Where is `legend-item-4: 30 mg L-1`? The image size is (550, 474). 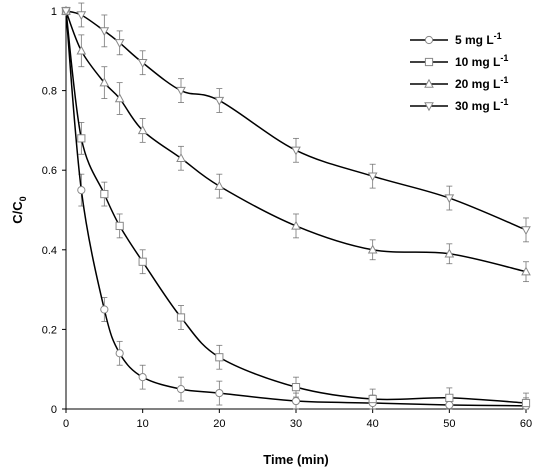 legend-item-4: 30 mg L-1 is located at coordinates (459, 105).